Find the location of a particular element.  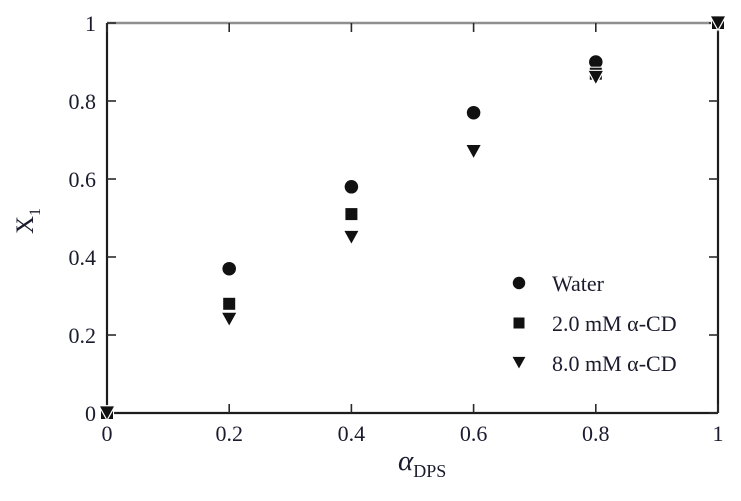

legend-label: 2.0 mM α-CD is located at coordinates (614, 323).